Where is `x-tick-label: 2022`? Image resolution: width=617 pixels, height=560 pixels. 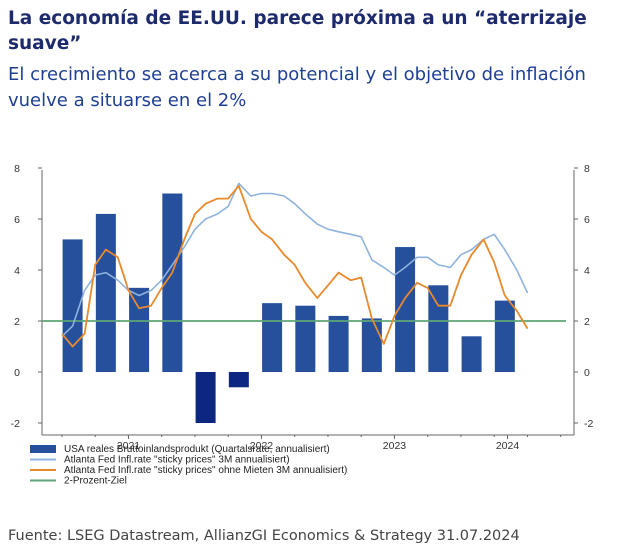 x-tick-label: 2022 is located at coordinates (262, 446).